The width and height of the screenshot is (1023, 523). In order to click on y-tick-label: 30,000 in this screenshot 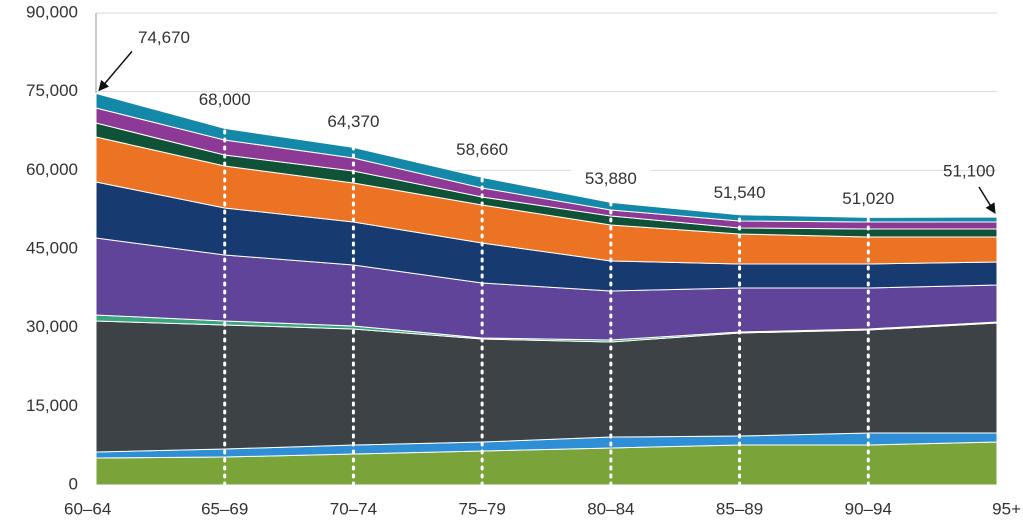, I will do `click(52, 326)`.